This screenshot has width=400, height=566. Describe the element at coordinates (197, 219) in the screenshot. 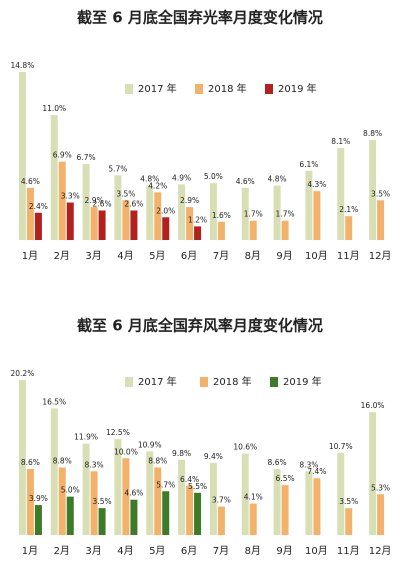

I see `data-label: 1.2%` at that location.